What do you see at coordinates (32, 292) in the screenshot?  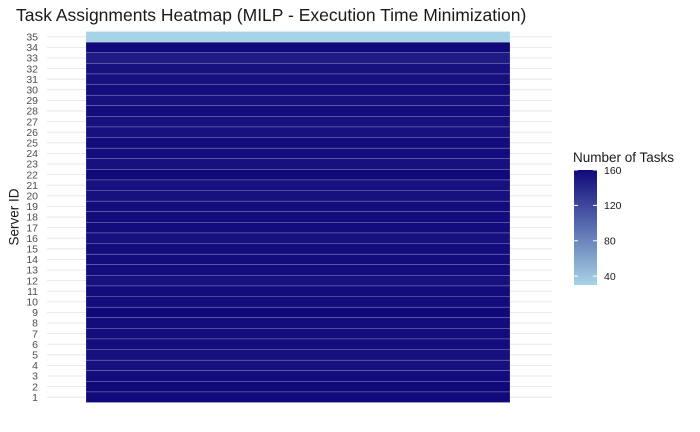 I see `y-tick-label: 11` at bounding box center [32, 292].